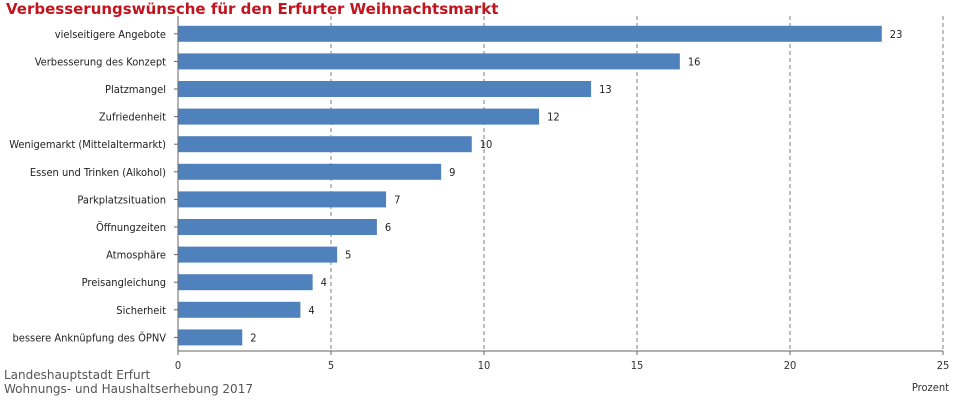 The width and height of the screenshot is (960, 400). What do you see at coordinates (178, 365) in the screenshot?
I see `x-tick-label: 0` at bounding box center [178, 365].